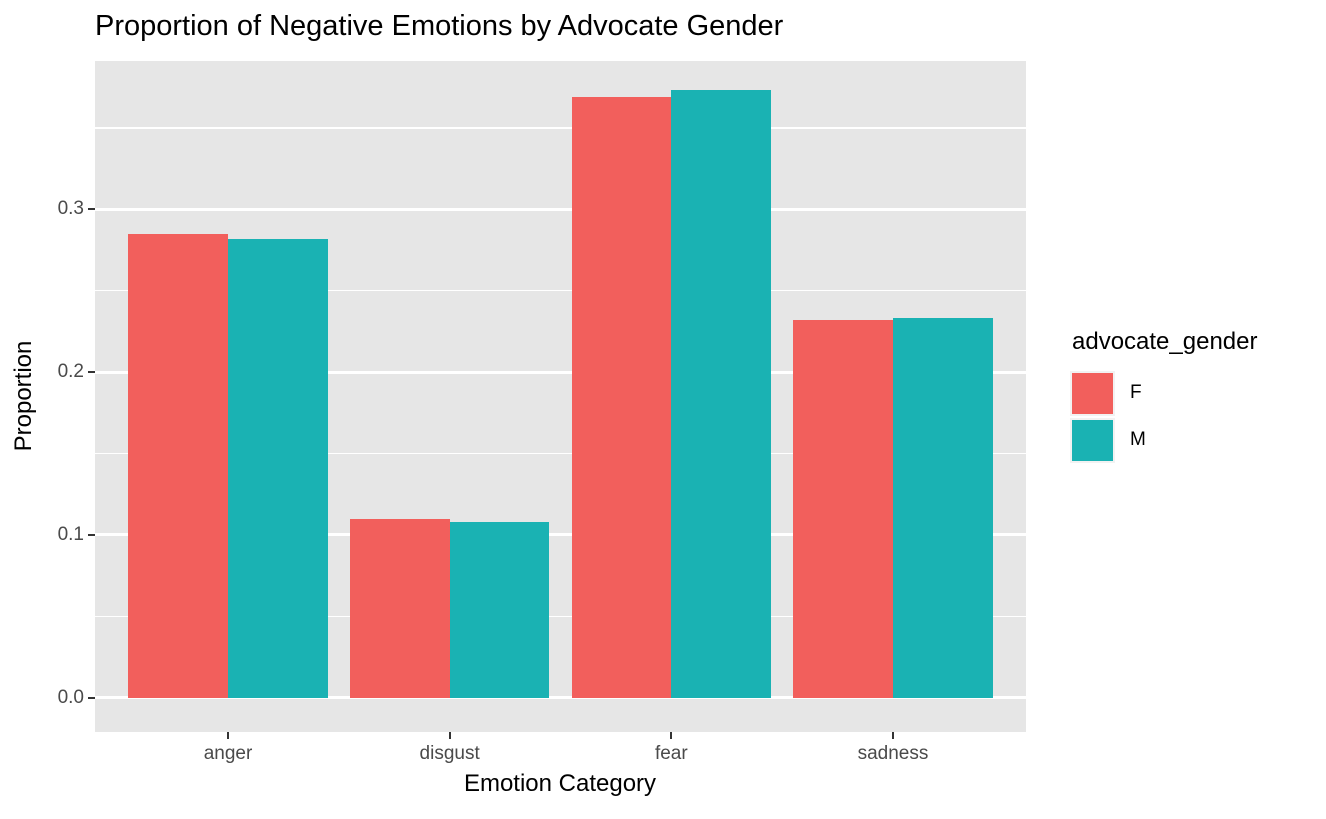 The image size is (1326, 819). What do you see at coordinates (1190, 440) in the screenshot?
I see `legend-item-M: M` at bounding box center [1190, 440].